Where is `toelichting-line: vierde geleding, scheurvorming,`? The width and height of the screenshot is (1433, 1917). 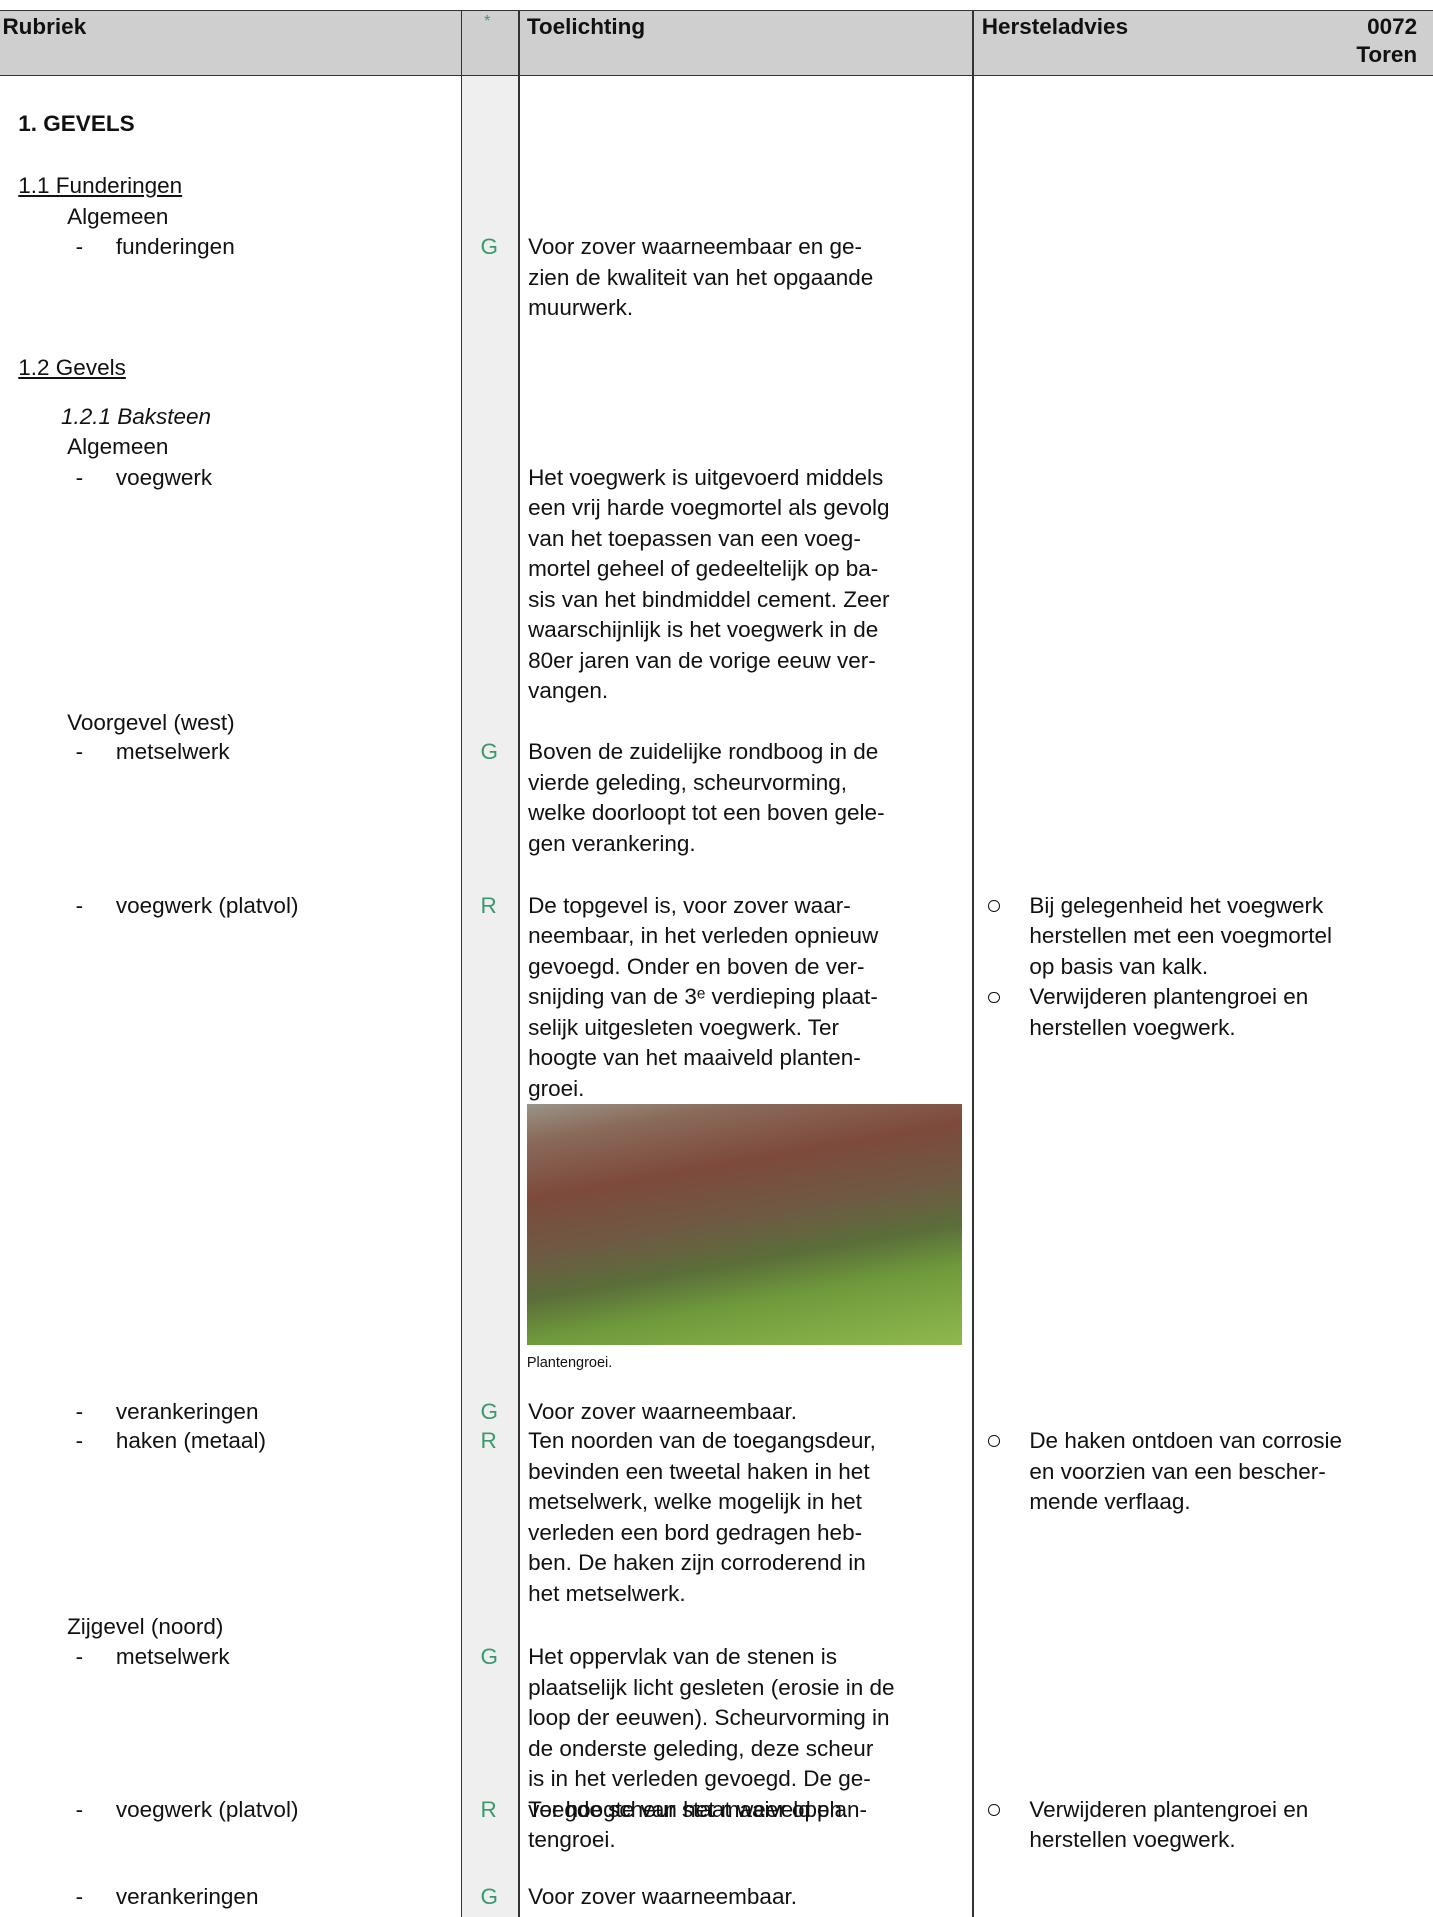 toelichting-line: vierde geleding, scheurvorming, is located at coordinates (687, 782).